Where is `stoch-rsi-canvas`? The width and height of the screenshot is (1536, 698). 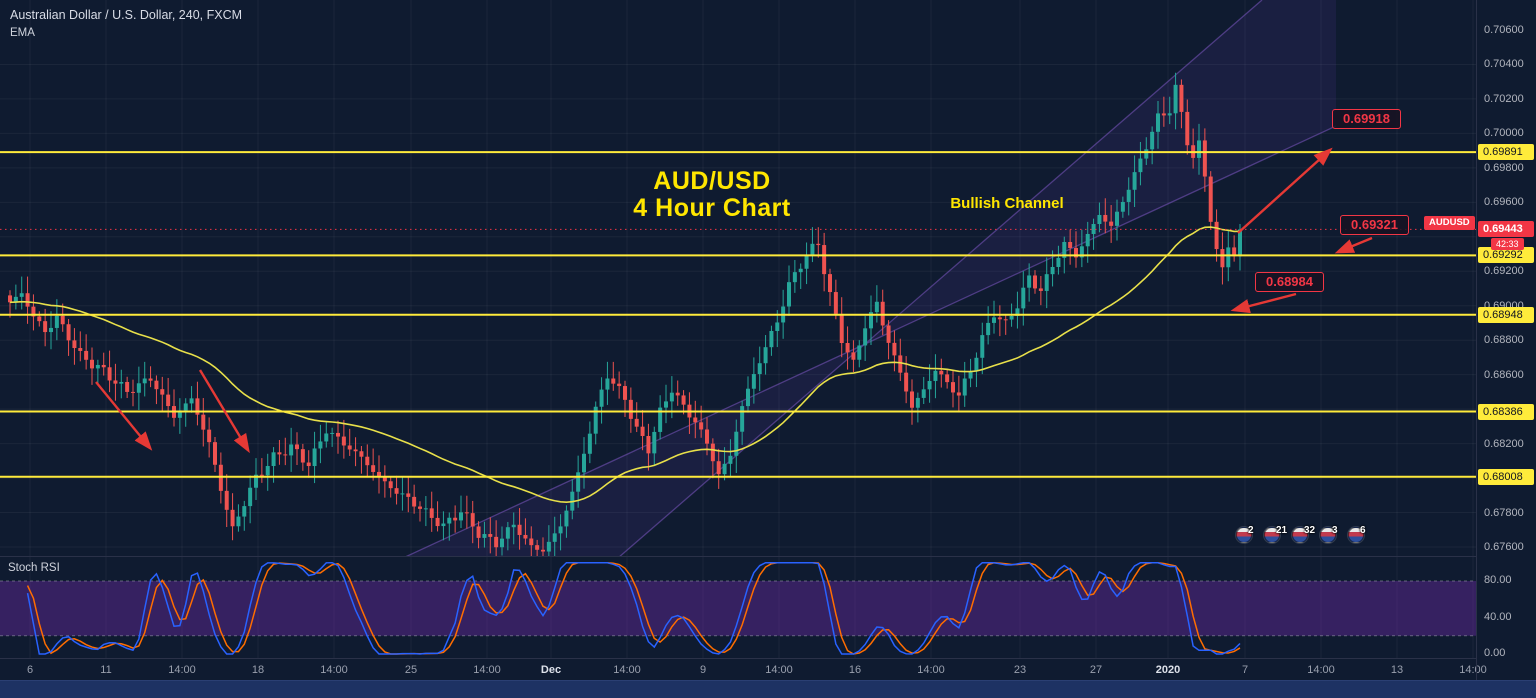 stoch-rsi-canvas is located at coordinates (738, 607).